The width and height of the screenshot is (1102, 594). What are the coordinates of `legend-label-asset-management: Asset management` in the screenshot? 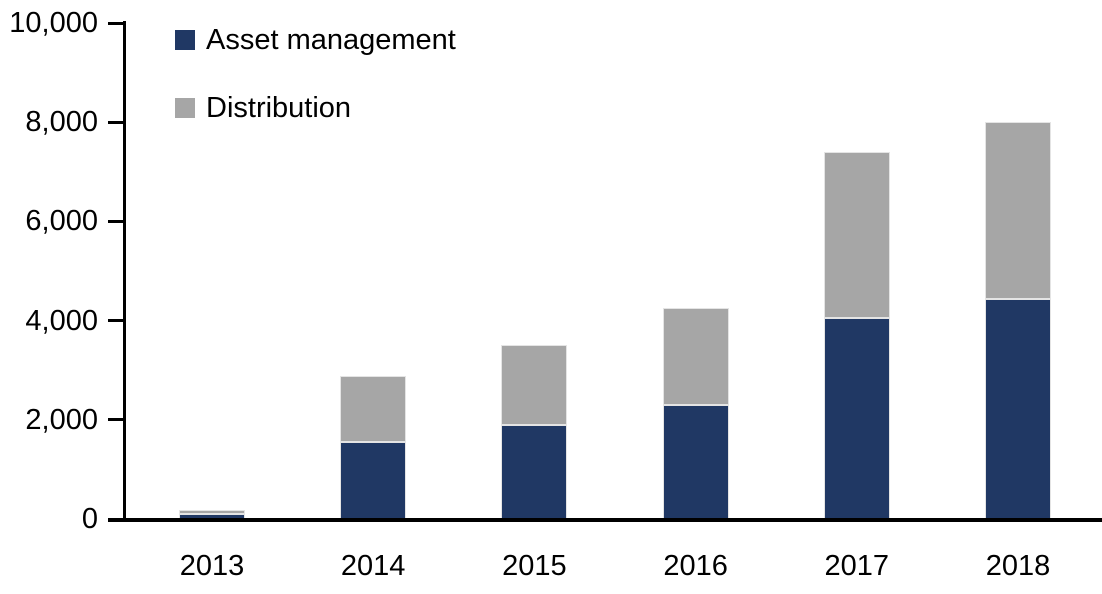 It's located at (331, 39).